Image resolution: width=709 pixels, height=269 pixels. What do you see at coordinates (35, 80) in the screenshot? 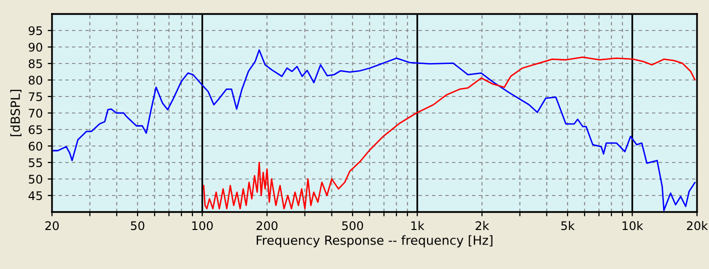
I see `y-tick-label: 80` at bounding box center [35, 80].